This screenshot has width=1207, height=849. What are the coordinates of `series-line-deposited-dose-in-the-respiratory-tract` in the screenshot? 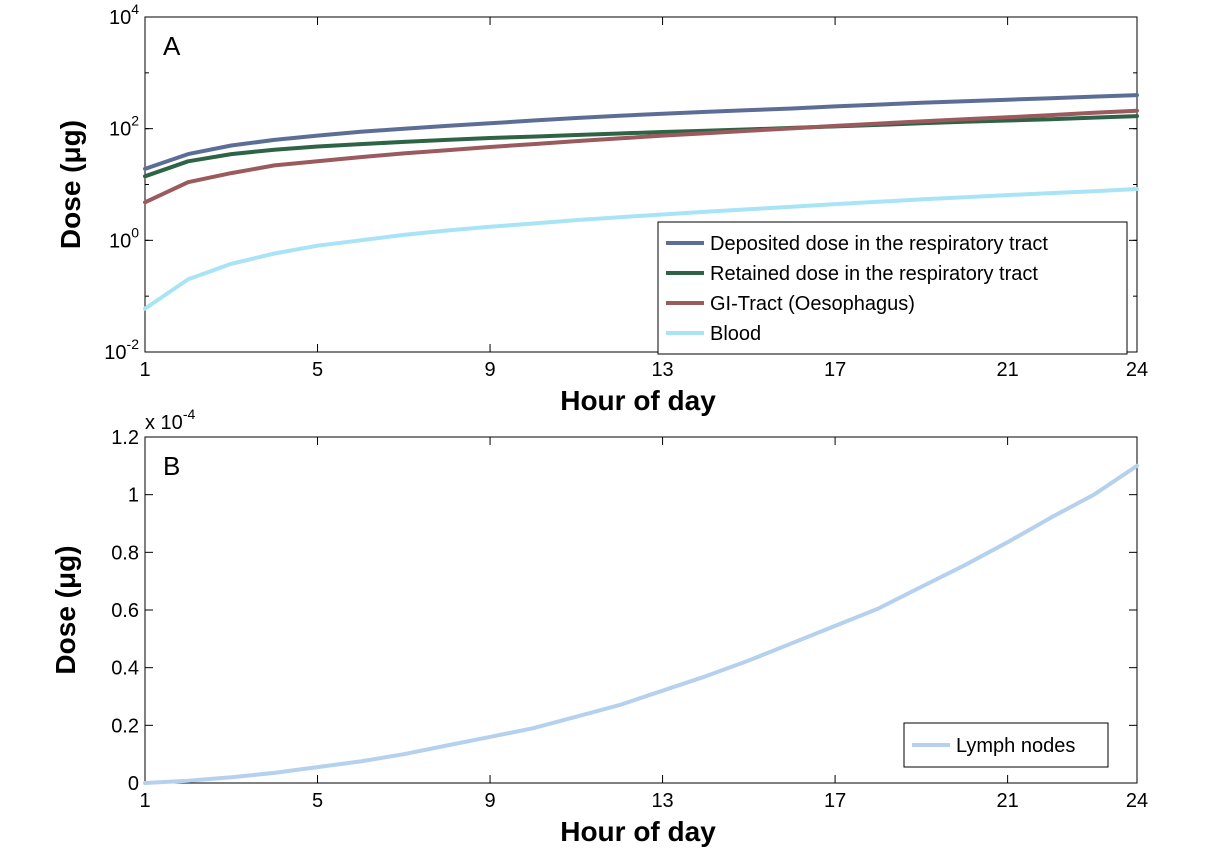 It's located at (641, 132).